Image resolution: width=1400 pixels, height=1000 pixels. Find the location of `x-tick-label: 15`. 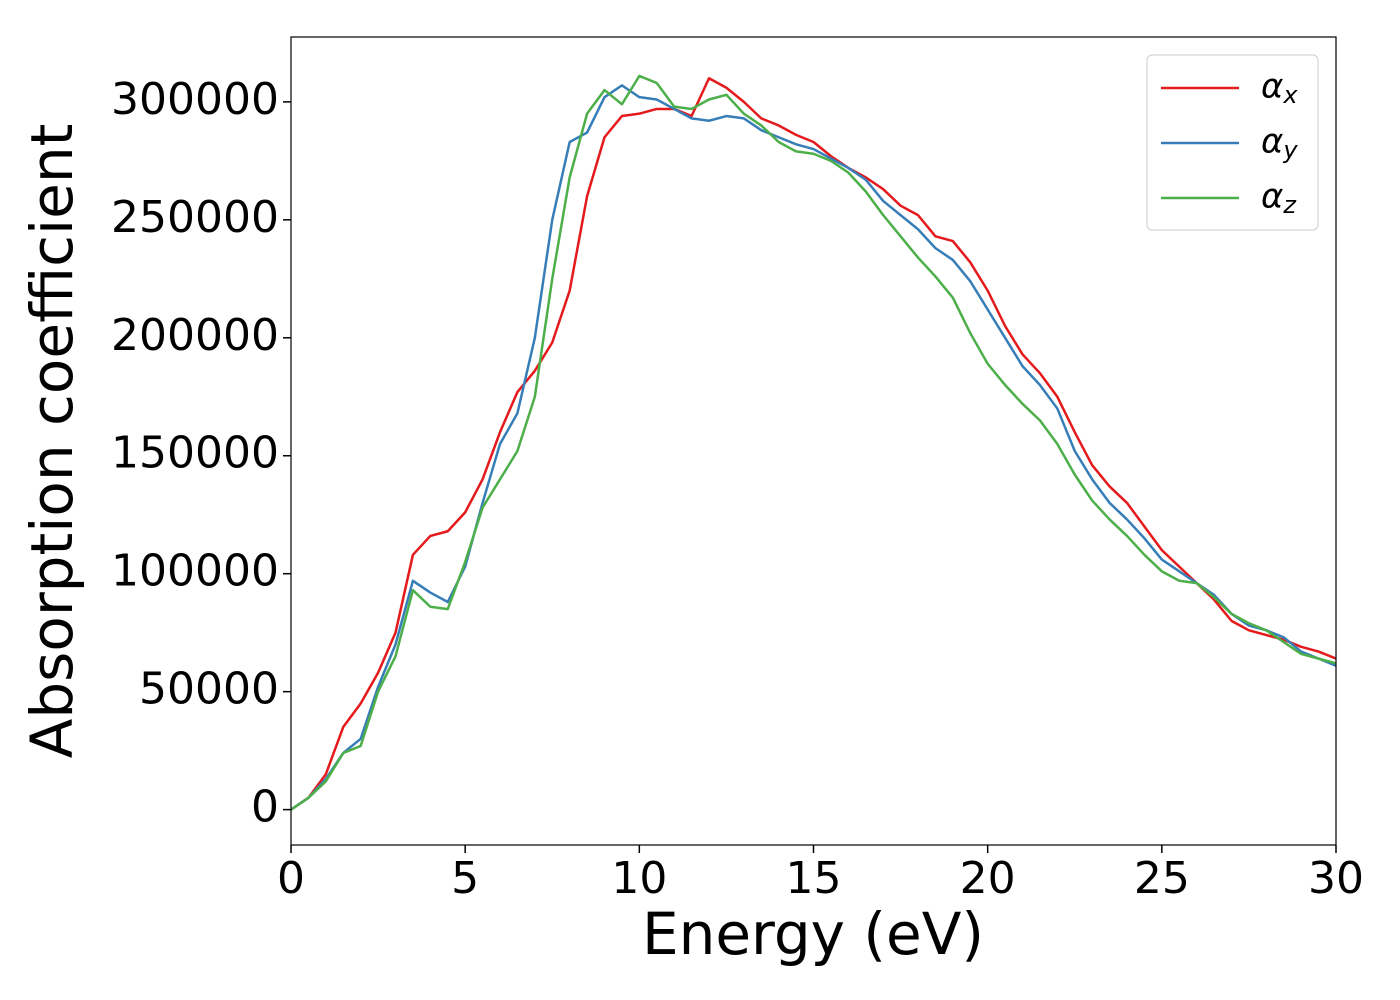

x-tick-label: 15 is located at coordinates (814, 878).